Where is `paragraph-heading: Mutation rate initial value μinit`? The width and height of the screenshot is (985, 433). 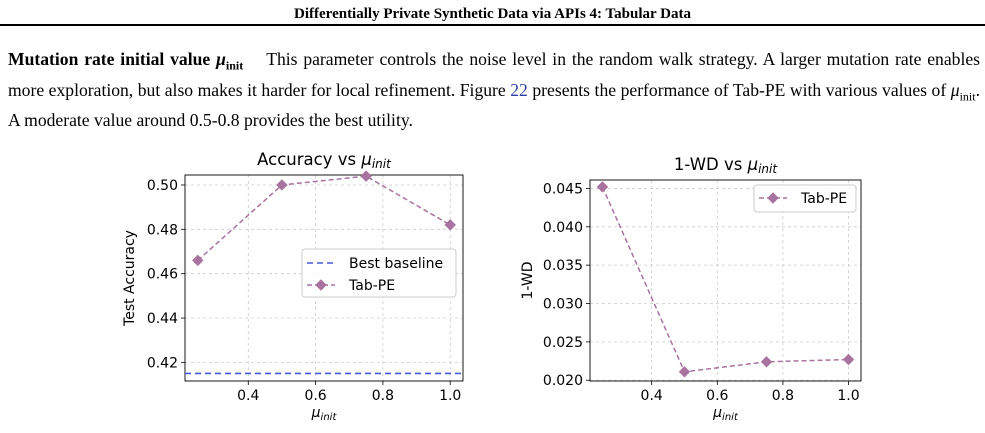 paragraph-heading: Mutation rate initial value μinit is located at coordinates (125, 61).